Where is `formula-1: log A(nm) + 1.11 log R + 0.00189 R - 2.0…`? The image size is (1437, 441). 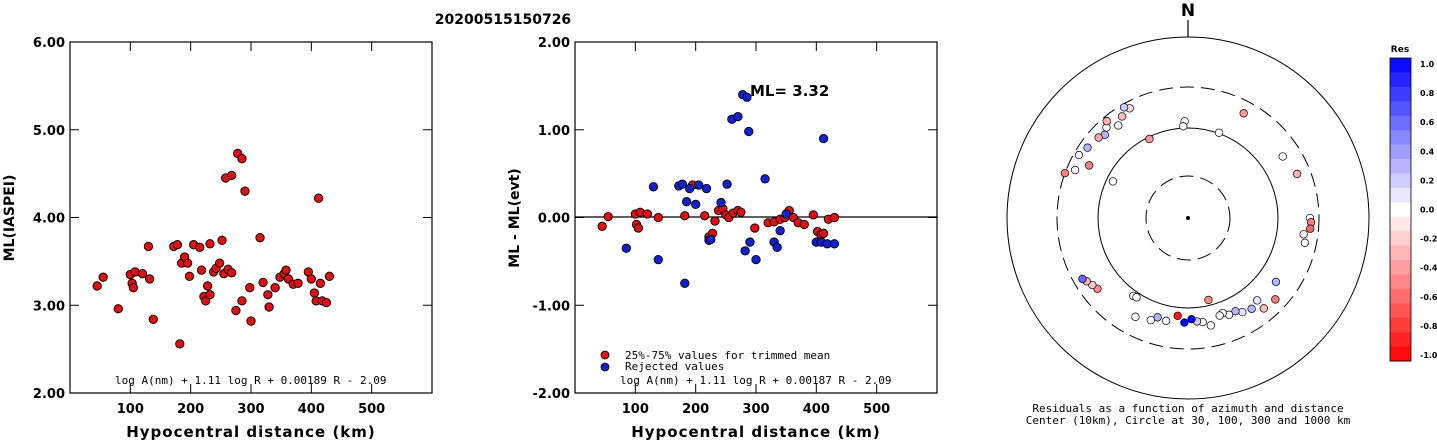 formula-1: log A(nm) + 1.11 log R + 0.00189 R - 2.0… is located at coordinates (251, 380).